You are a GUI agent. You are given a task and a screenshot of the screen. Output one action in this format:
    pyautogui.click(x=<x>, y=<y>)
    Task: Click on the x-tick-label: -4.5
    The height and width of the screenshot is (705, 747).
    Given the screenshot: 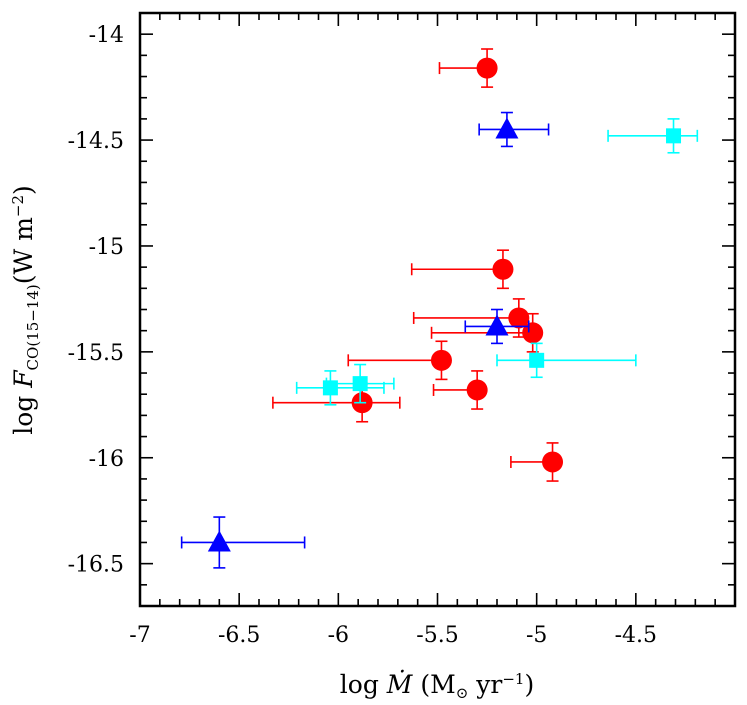 What is the action you would take?
    pyautogui.click(x=636, y=635)
    